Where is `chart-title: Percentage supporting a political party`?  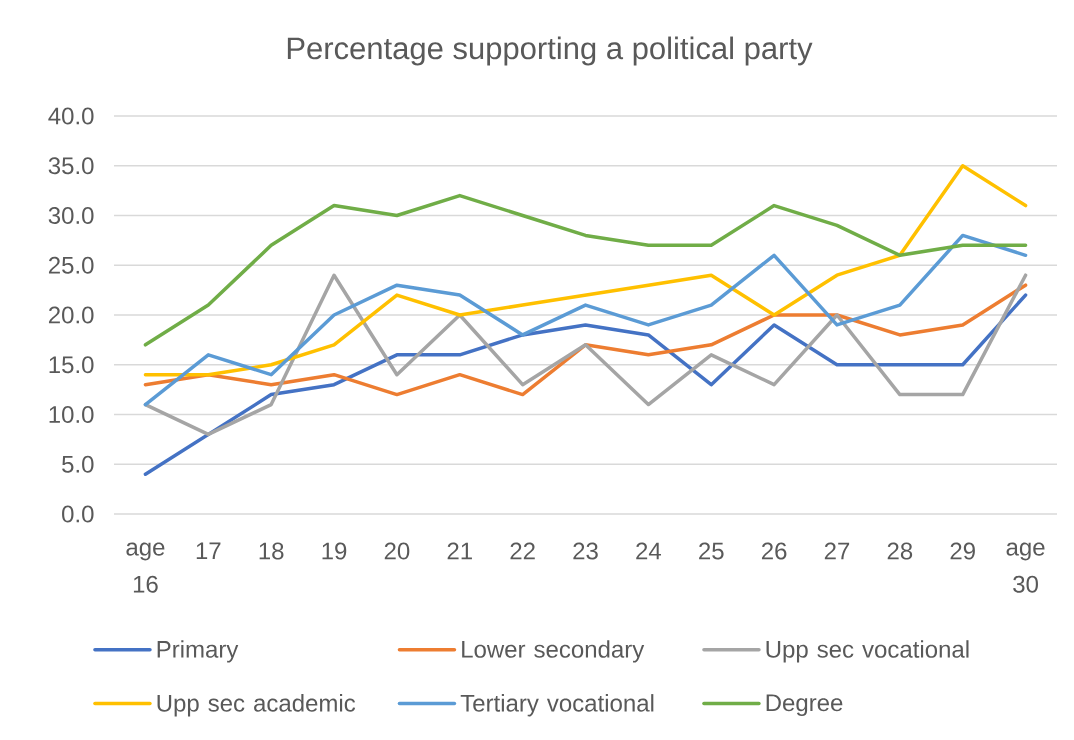
chart-title: Percentage supporting a political party is located at coordinates (550, 51).